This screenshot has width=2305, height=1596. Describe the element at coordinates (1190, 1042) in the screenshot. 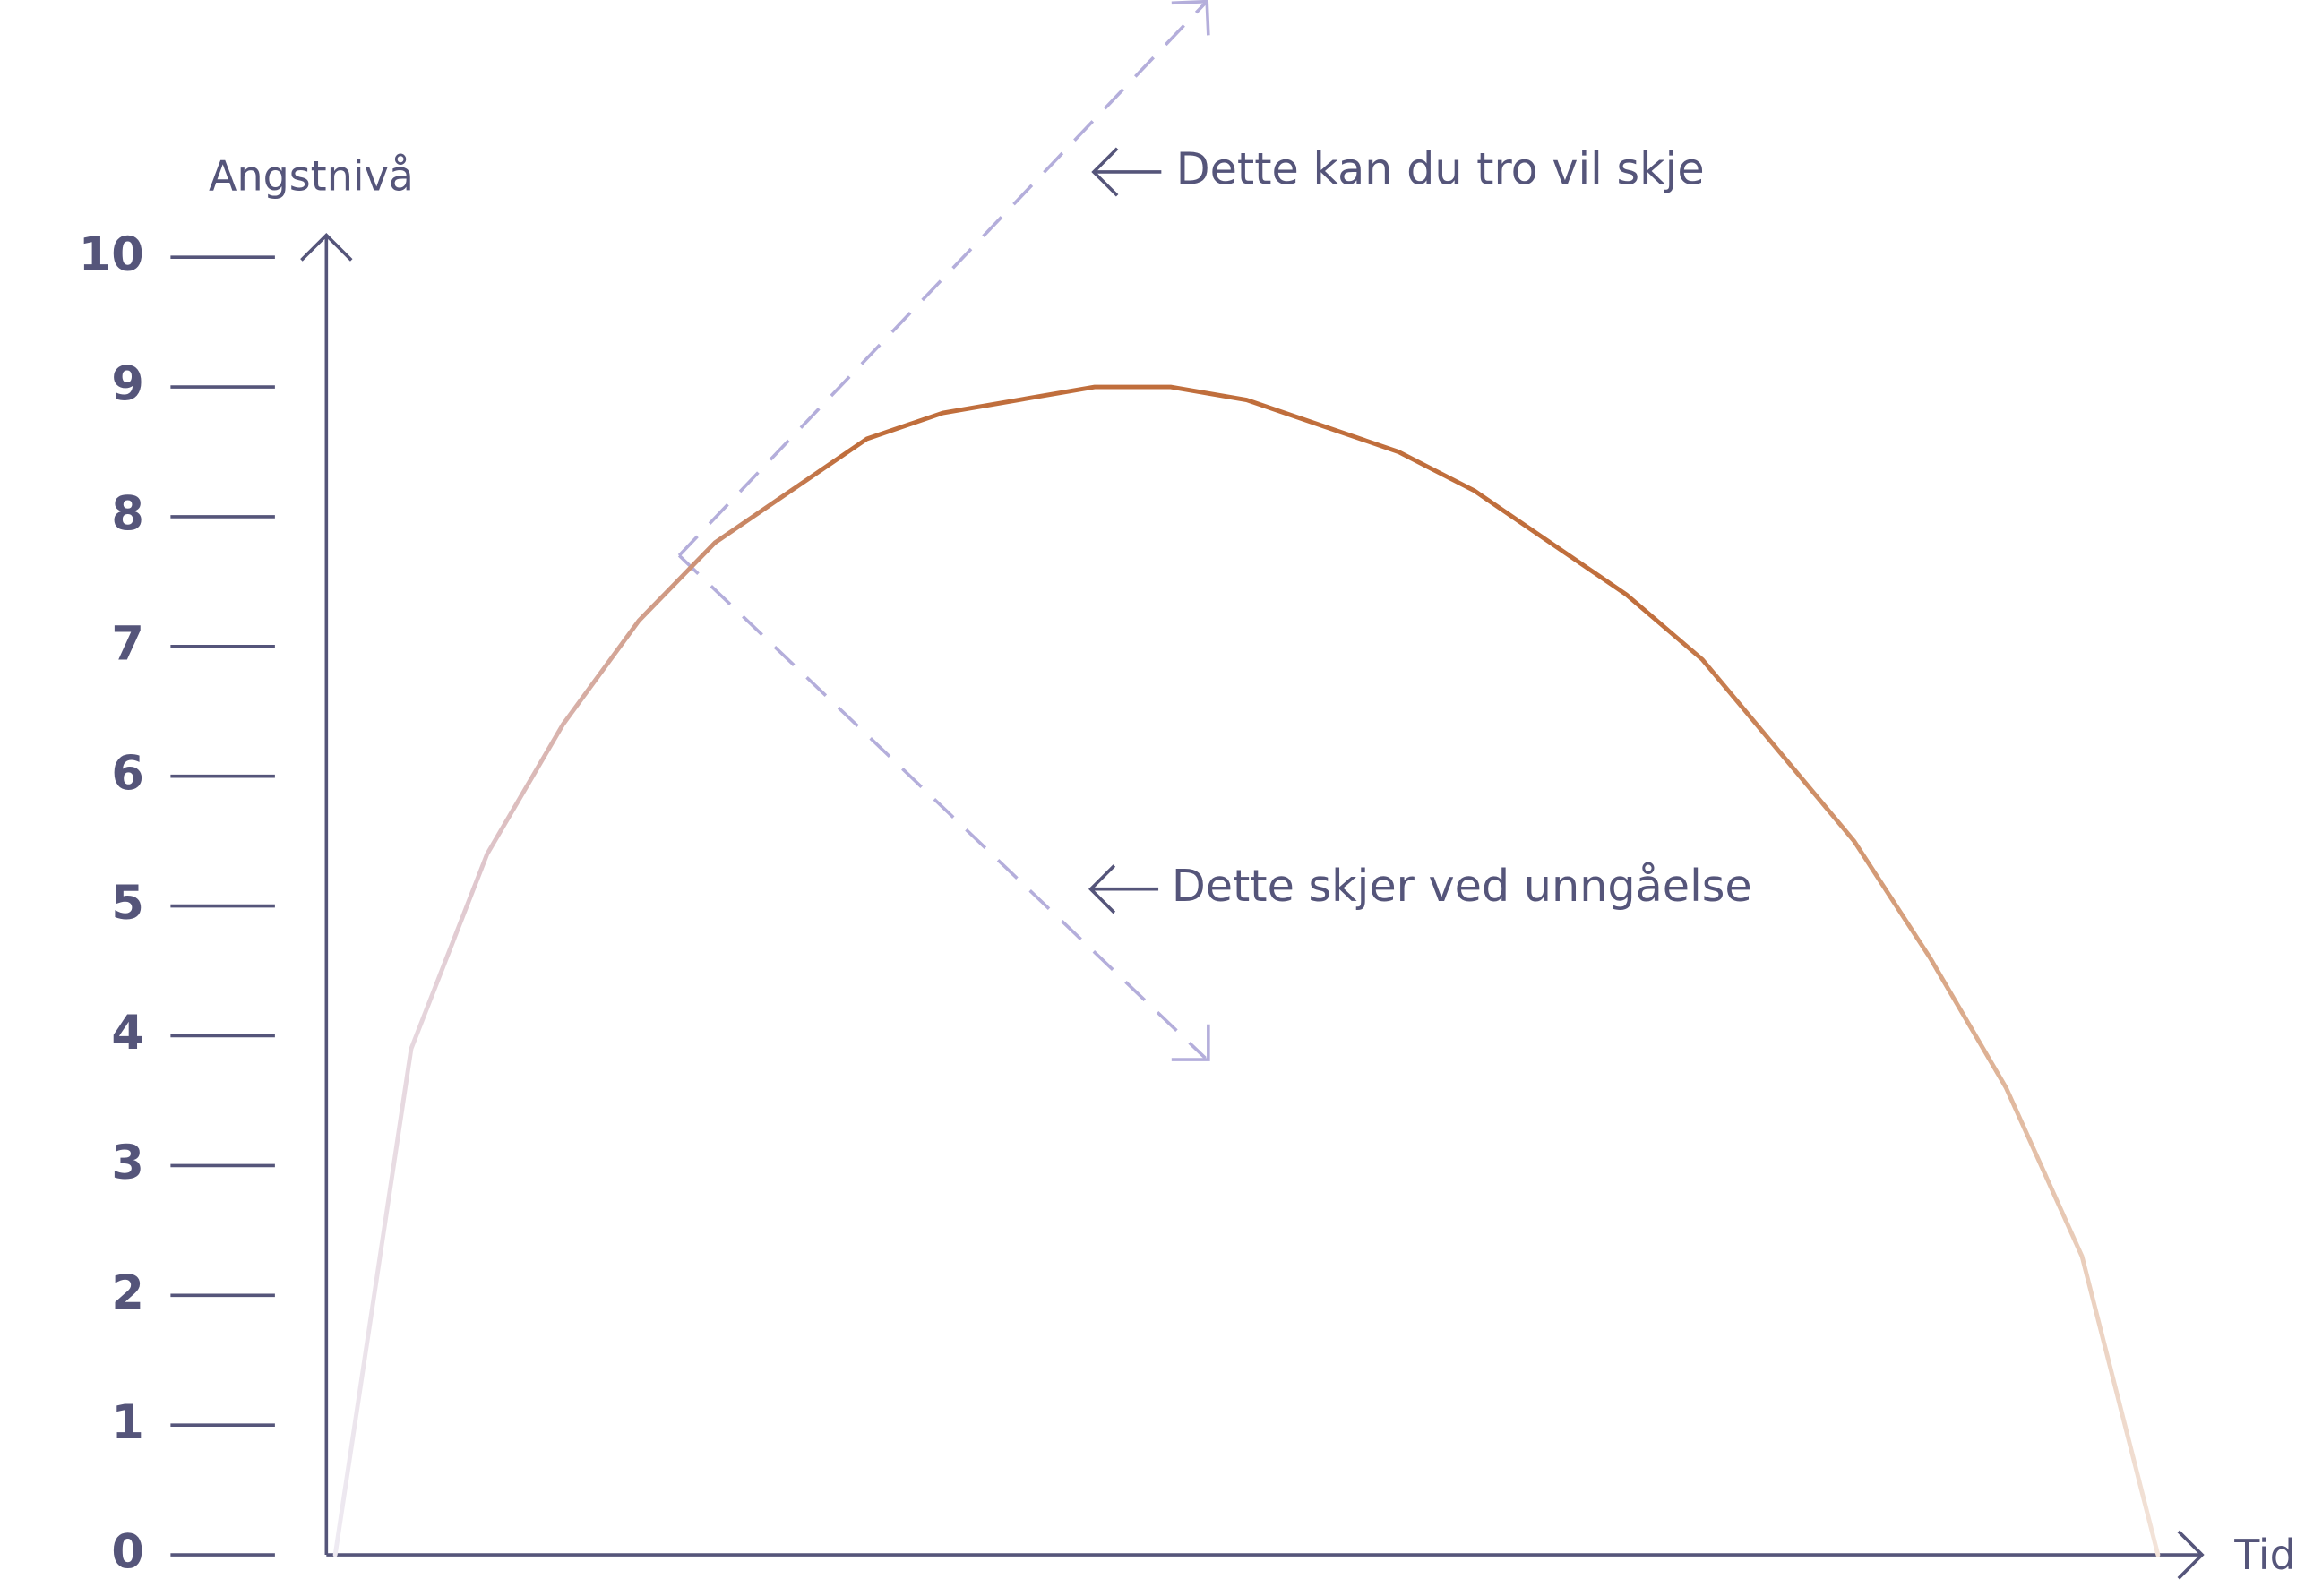

I see `down-arrow-head` at that location.